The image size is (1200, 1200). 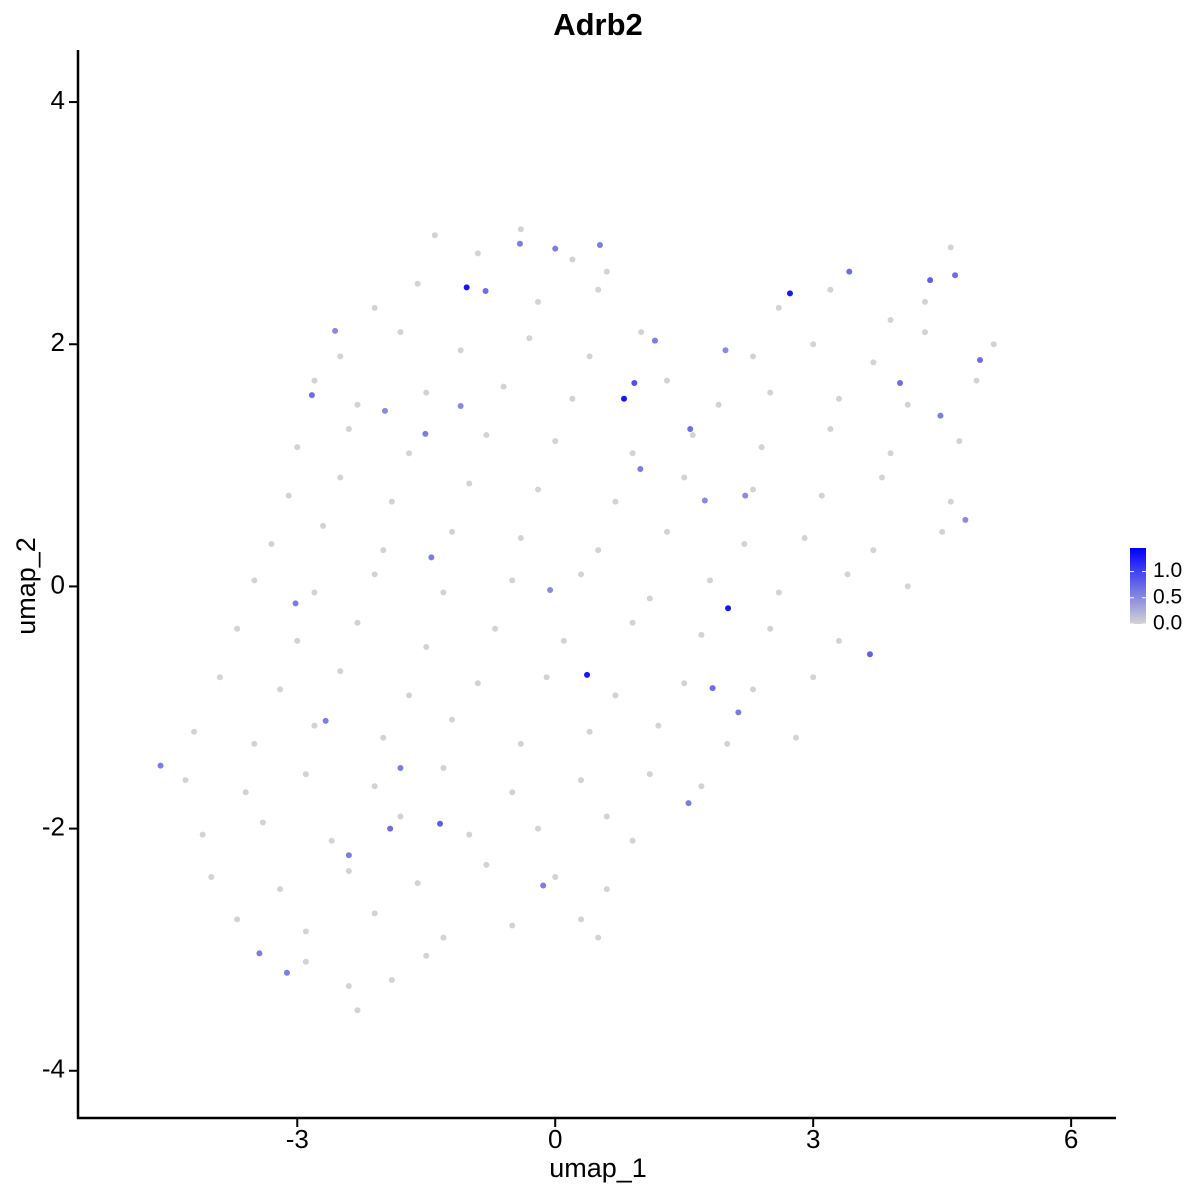 I want to click on y-tick-label: 0, so click(x=58, y=584).